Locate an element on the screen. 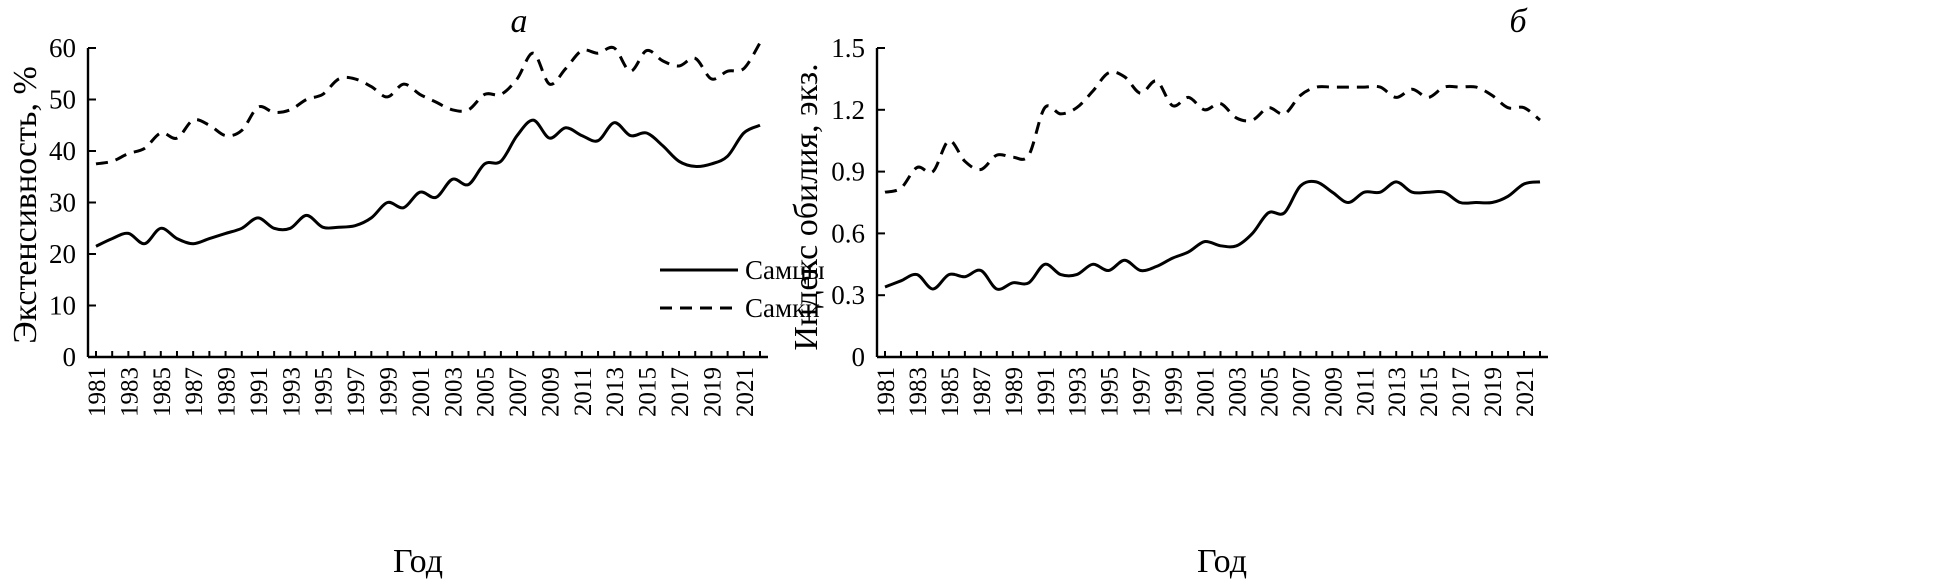 Image resolution: width=1949 pixels, height=583 pixels. legend-label-males: Самцы is located at coordinates (785, 270).